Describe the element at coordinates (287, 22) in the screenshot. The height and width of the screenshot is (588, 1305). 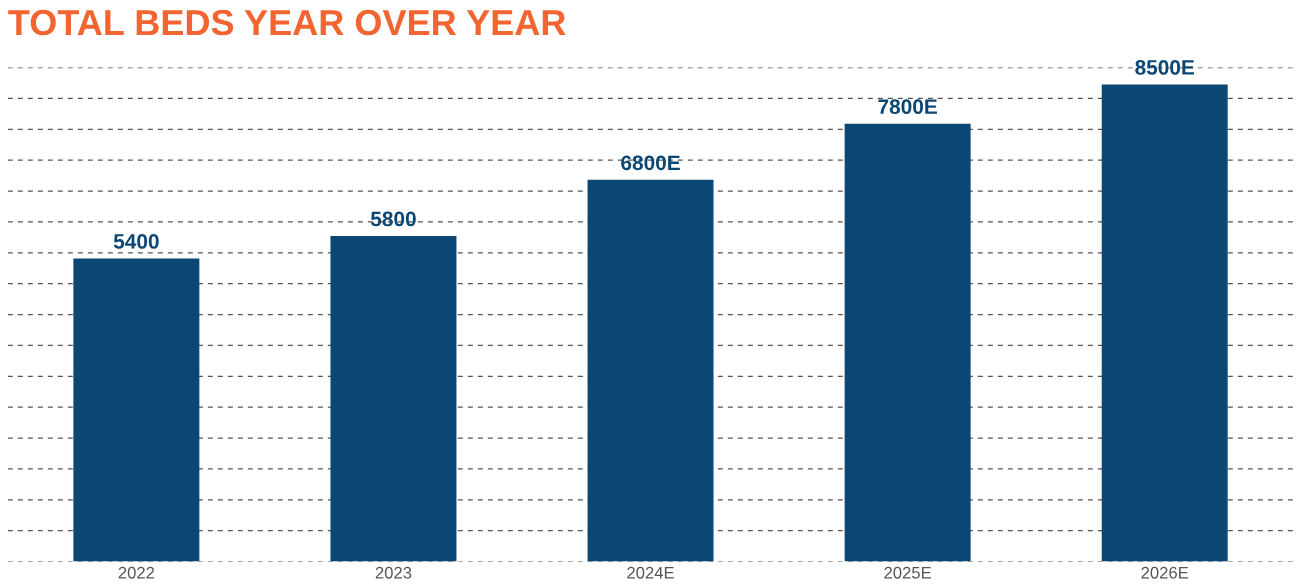
I see `chart-title: TOTAL BEDS YEAR OVER YEAR` at that location.